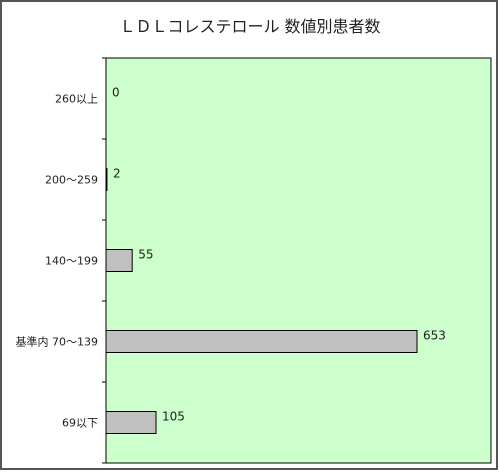 The width and height of the screenshot is (500, 472). What do you see at coordinates (71, 180) in the screenshot?
I see `category-label-1: 200～259` at bounding box center [71, 180].